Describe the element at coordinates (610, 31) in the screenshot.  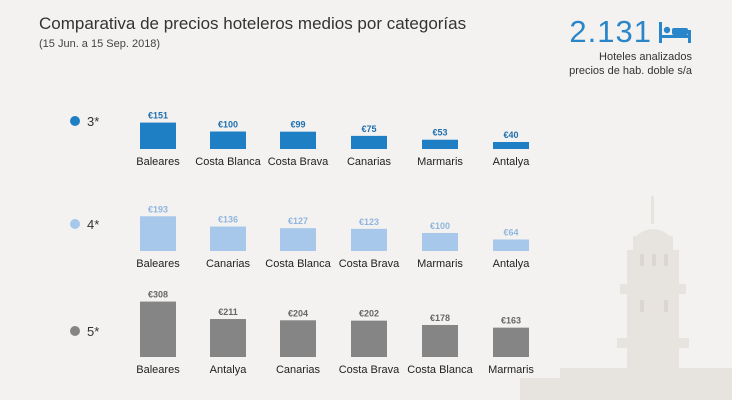
I see `hotels-count: 2.131` at that location.